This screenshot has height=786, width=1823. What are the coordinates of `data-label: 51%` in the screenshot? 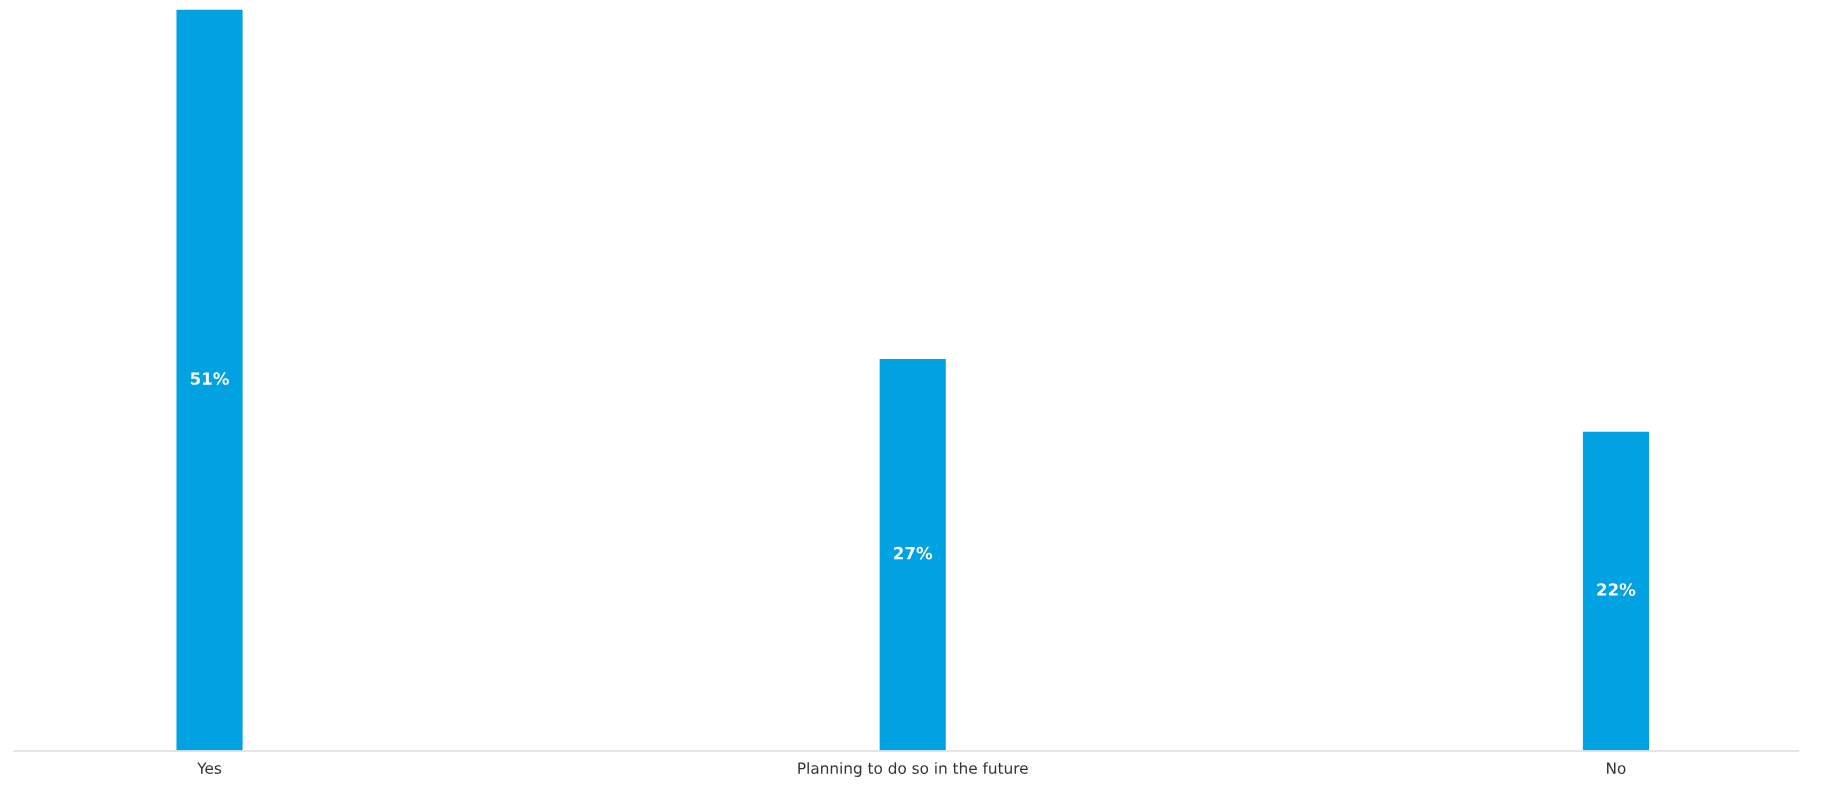 It's located at (209, 378).